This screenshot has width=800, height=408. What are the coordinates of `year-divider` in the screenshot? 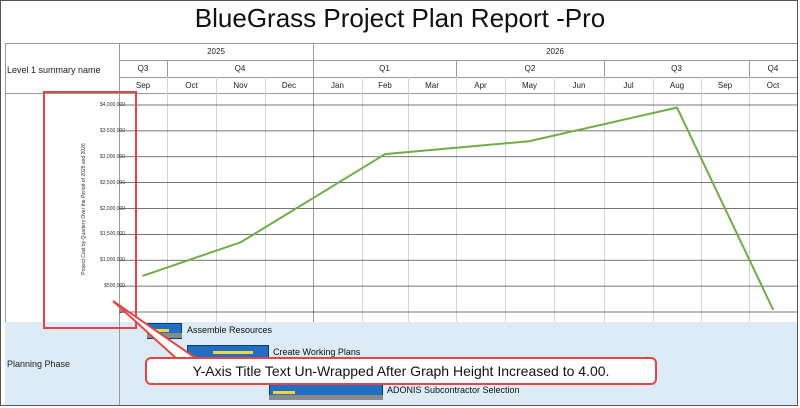 It's located at (313, 60).